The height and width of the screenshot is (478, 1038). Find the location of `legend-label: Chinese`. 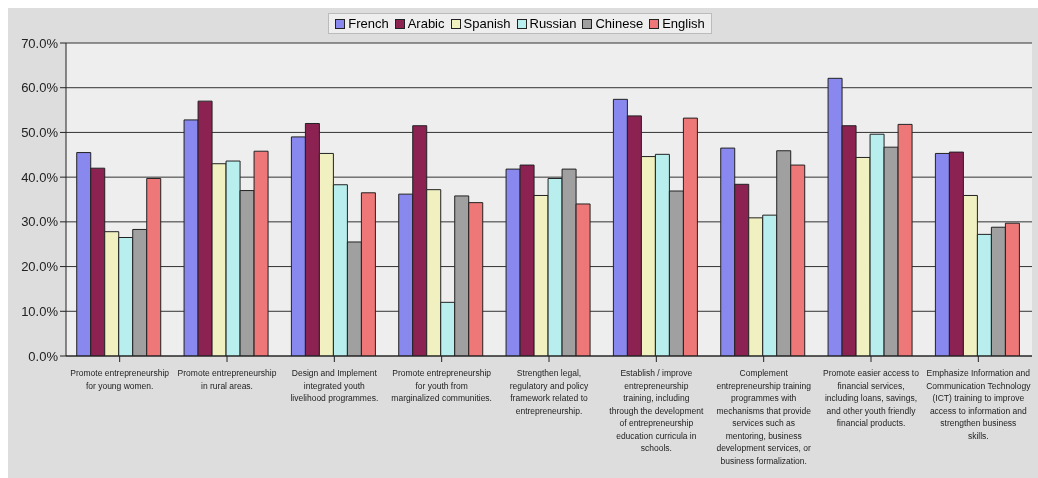

legend-label: Chinese is located at coordinates (619, 23).